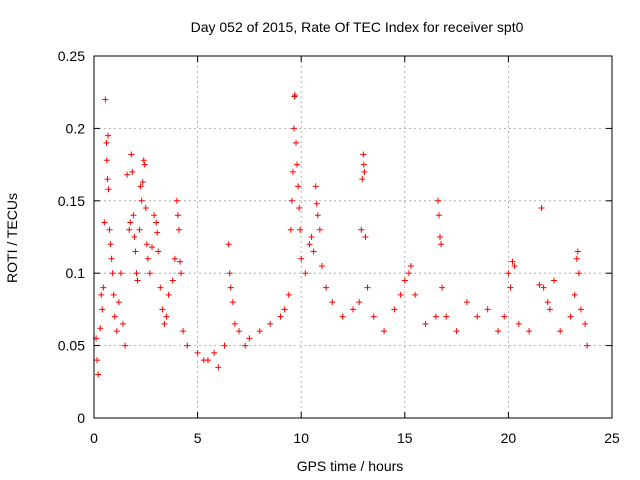 The image size is (640, 480). I want to click on y-tick-label: 0.1, so click(76, 273).